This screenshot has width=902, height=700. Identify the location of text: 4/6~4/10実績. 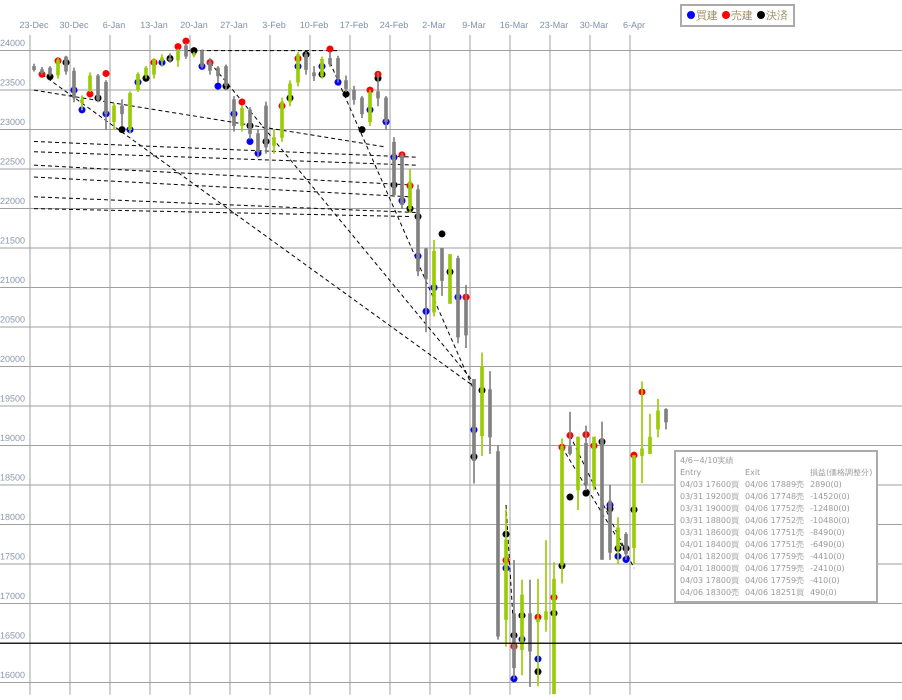
(707, 460).